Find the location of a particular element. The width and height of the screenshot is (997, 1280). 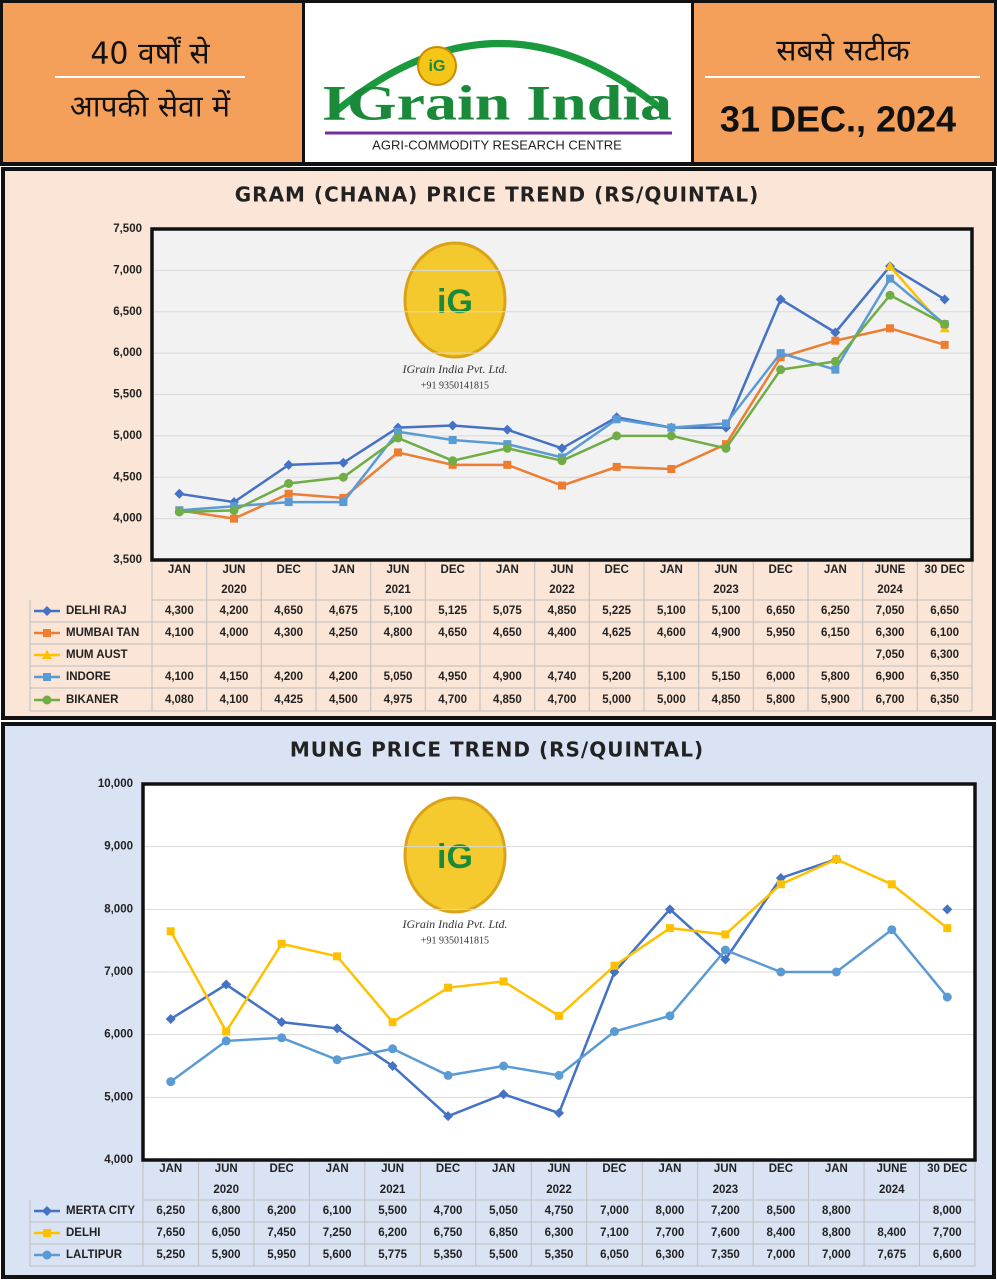

table-value: 7,200 is located at coordinates (725, 1211).